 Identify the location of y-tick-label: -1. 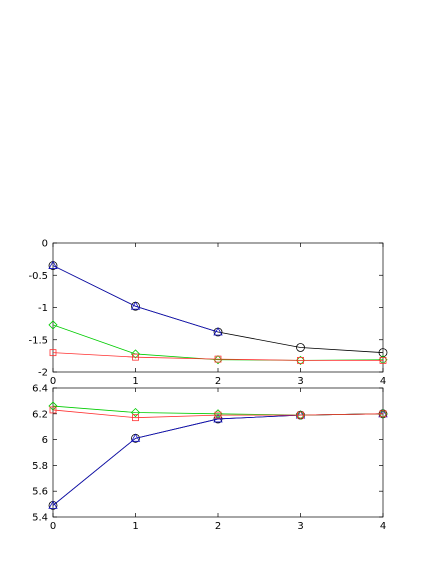
(43, 308).